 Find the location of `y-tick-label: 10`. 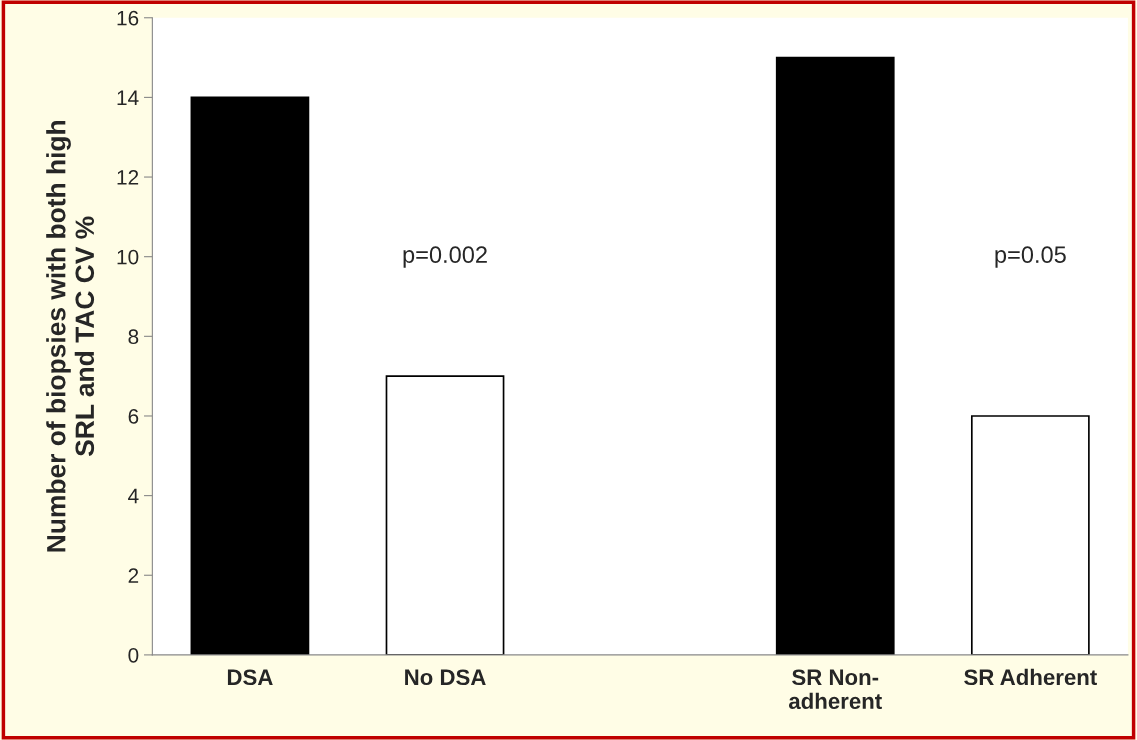

y-tick-label: 10 is located at coordinates (128, 257).